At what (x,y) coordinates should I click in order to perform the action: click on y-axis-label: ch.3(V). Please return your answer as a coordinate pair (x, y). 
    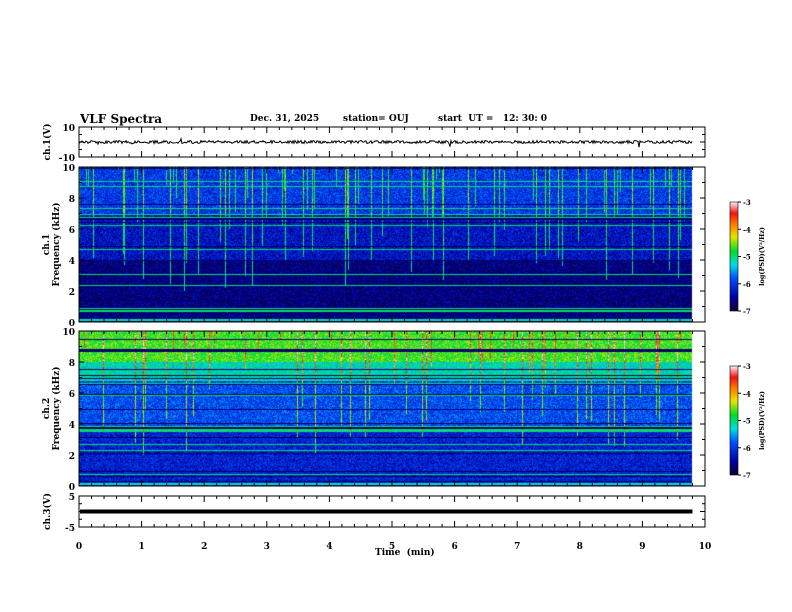
    Looking at the image, I should click on (47, 511).